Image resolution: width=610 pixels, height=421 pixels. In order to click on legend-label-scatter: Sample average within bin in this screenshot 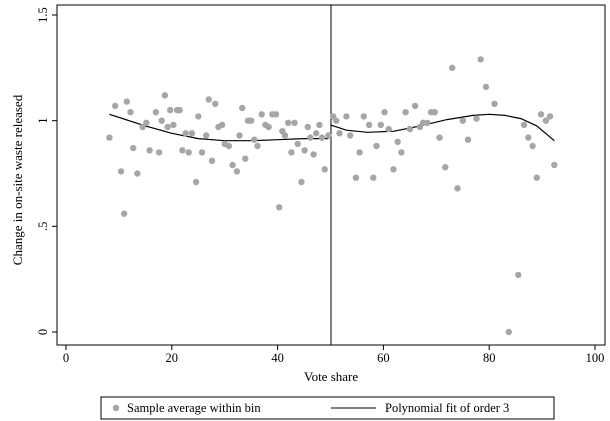, I will do `click(194, 408)`.